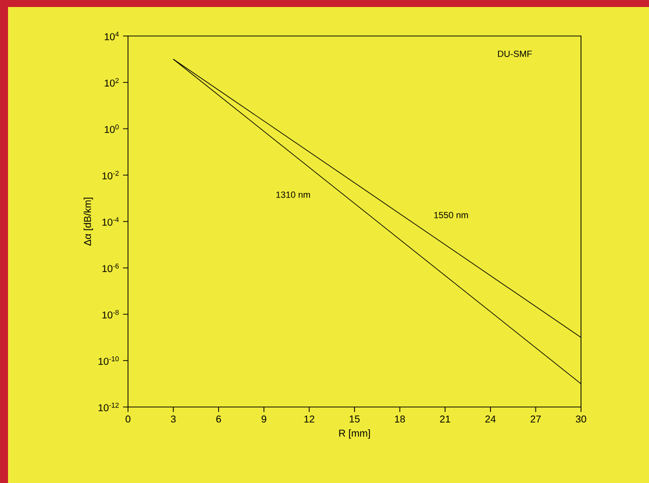  I want to click on y-tick-label: 10$^{0}$, so click(111, 129).